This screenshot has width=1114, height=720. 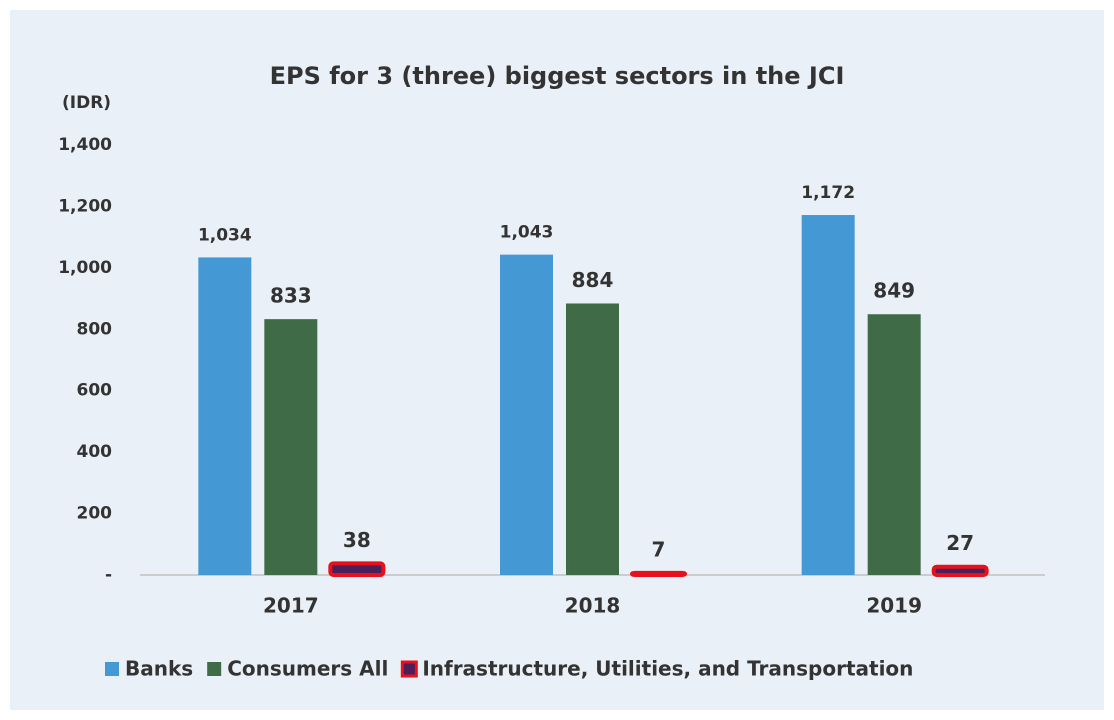 I want to click on data-label: 1,172, so click(x=828, y=193).